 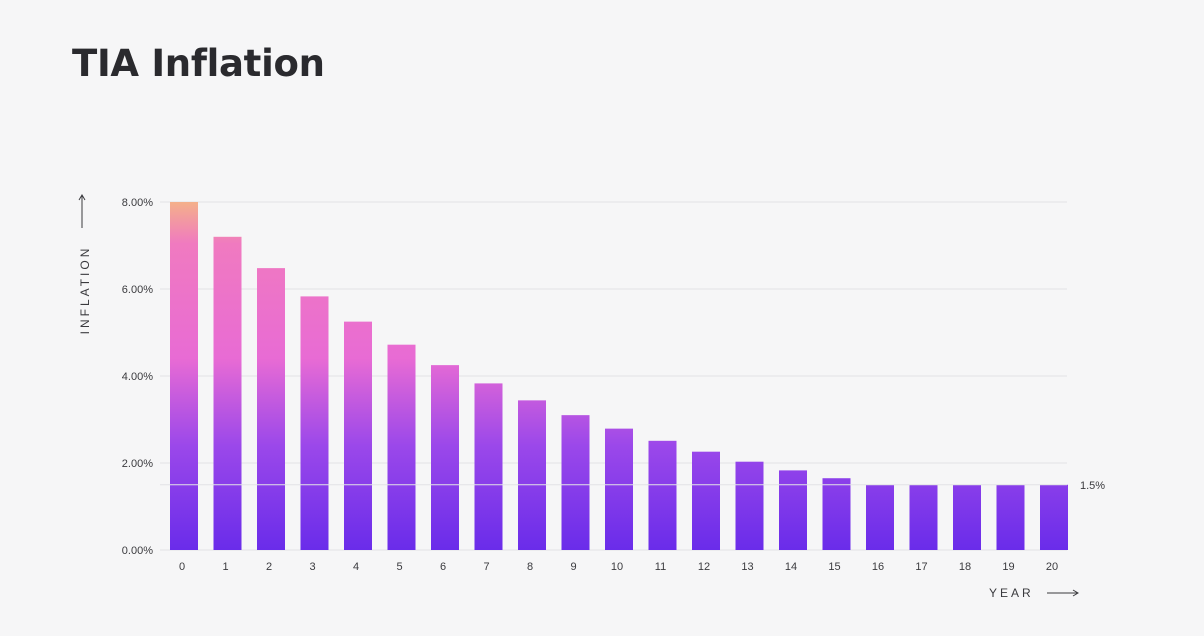 I want to click on y-axis-arrow-icon, so click(x=82, y=211).